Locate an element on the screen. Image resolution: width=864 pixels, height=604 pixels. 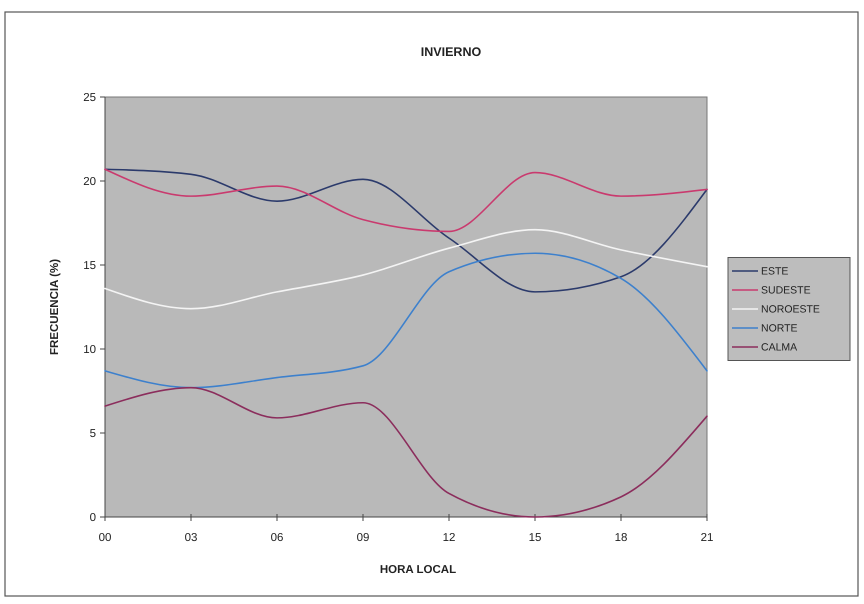
y-tick-label: 15 is located at coordinates (89, 266).